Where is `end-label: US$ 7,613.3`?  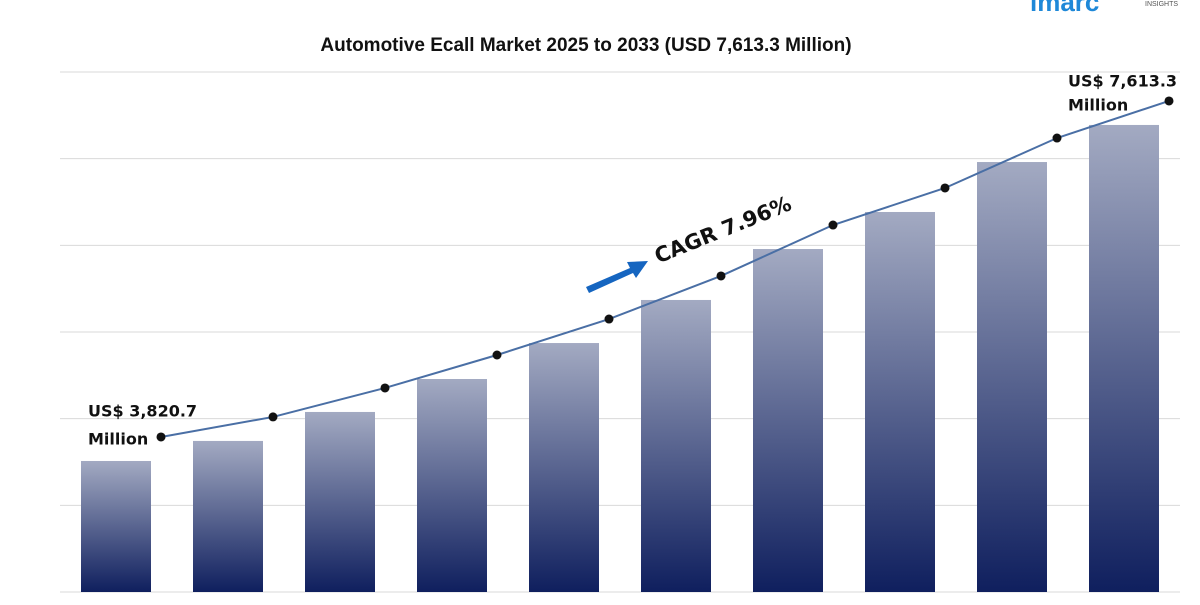
end-label: US$ 7,613.3 is located at coordinates (1122, 81).